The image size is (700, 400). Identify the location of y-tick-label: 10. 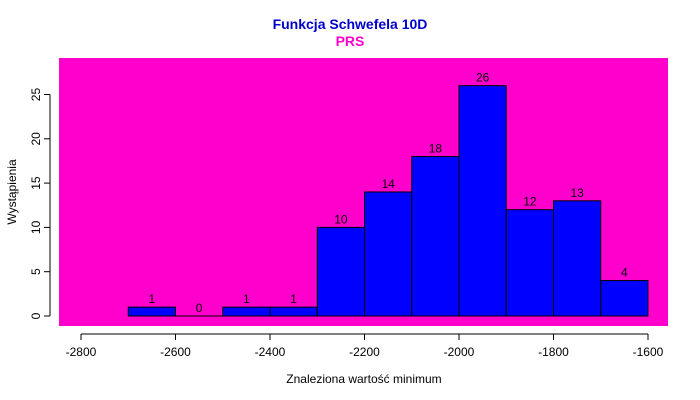
(36, 227).